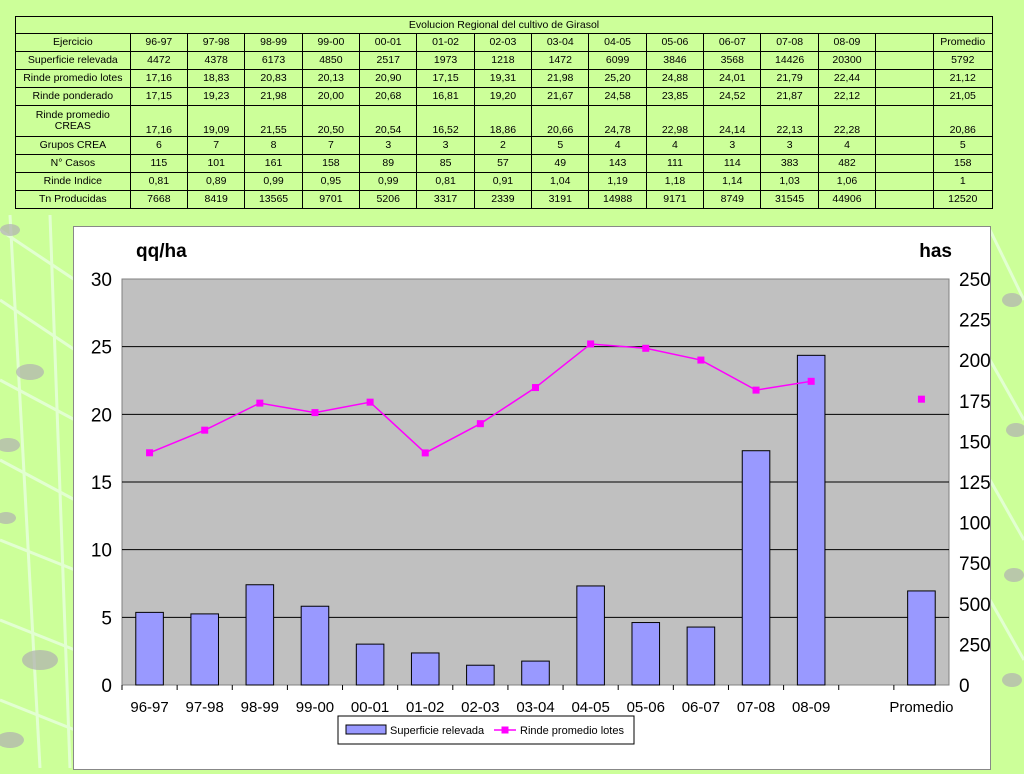 Image resolution: width=1024 pixels, height=774 pixels. I want to click on table-cell: 20,13, so click(331, 78).